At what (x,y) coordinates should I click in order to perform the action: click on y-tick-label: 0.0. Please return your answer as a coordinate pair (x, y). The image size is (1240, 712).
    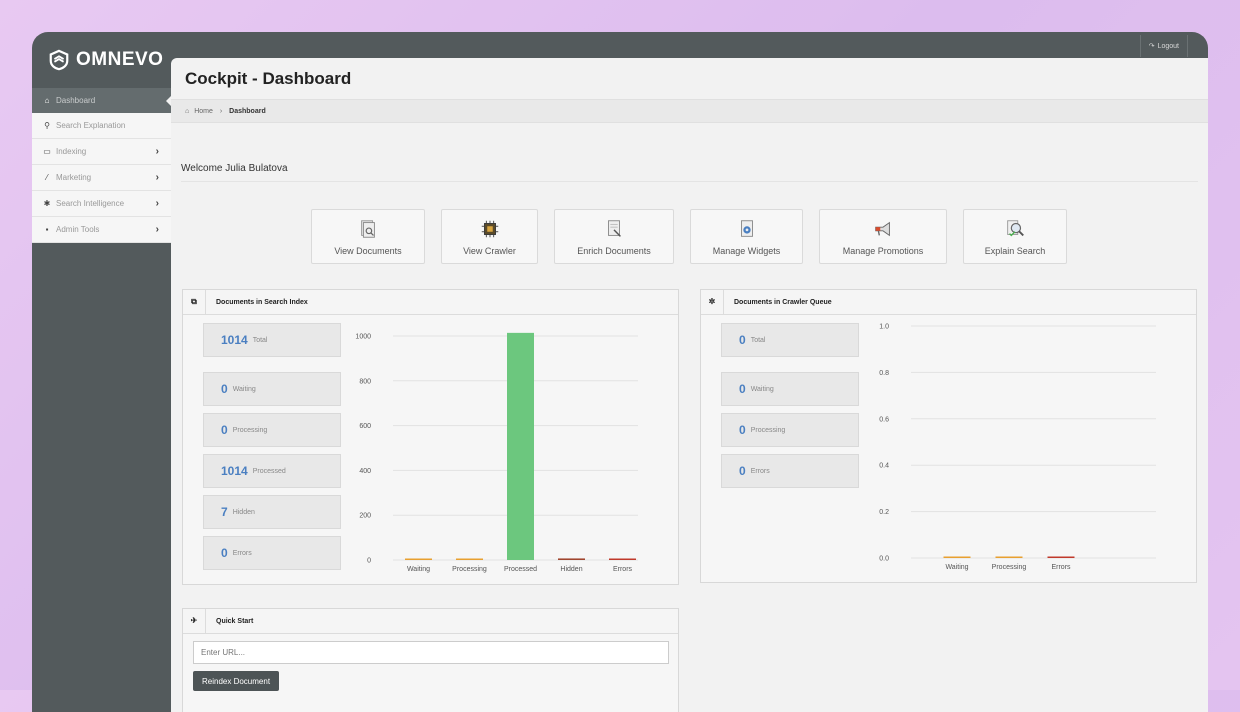
    Looking at the image, I should click on (884, 559).